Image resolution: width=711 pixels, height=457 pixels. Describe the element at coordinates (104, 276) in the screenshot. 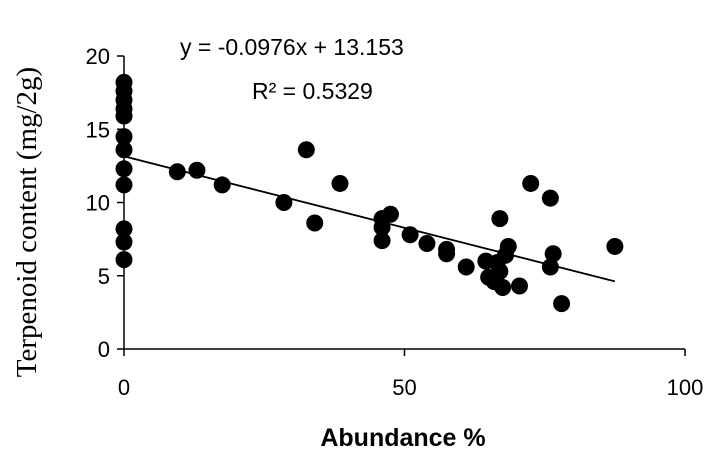

I see `y-tick-label: 5` at that location.